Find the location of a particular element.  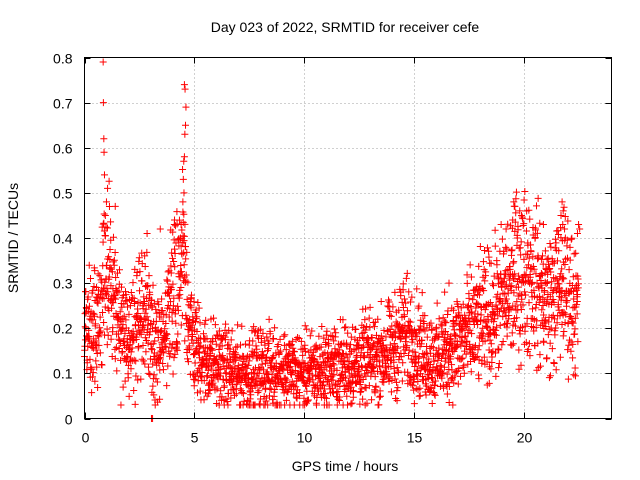

y-tick-label: 0.8 is located at coordinates (63, 59).